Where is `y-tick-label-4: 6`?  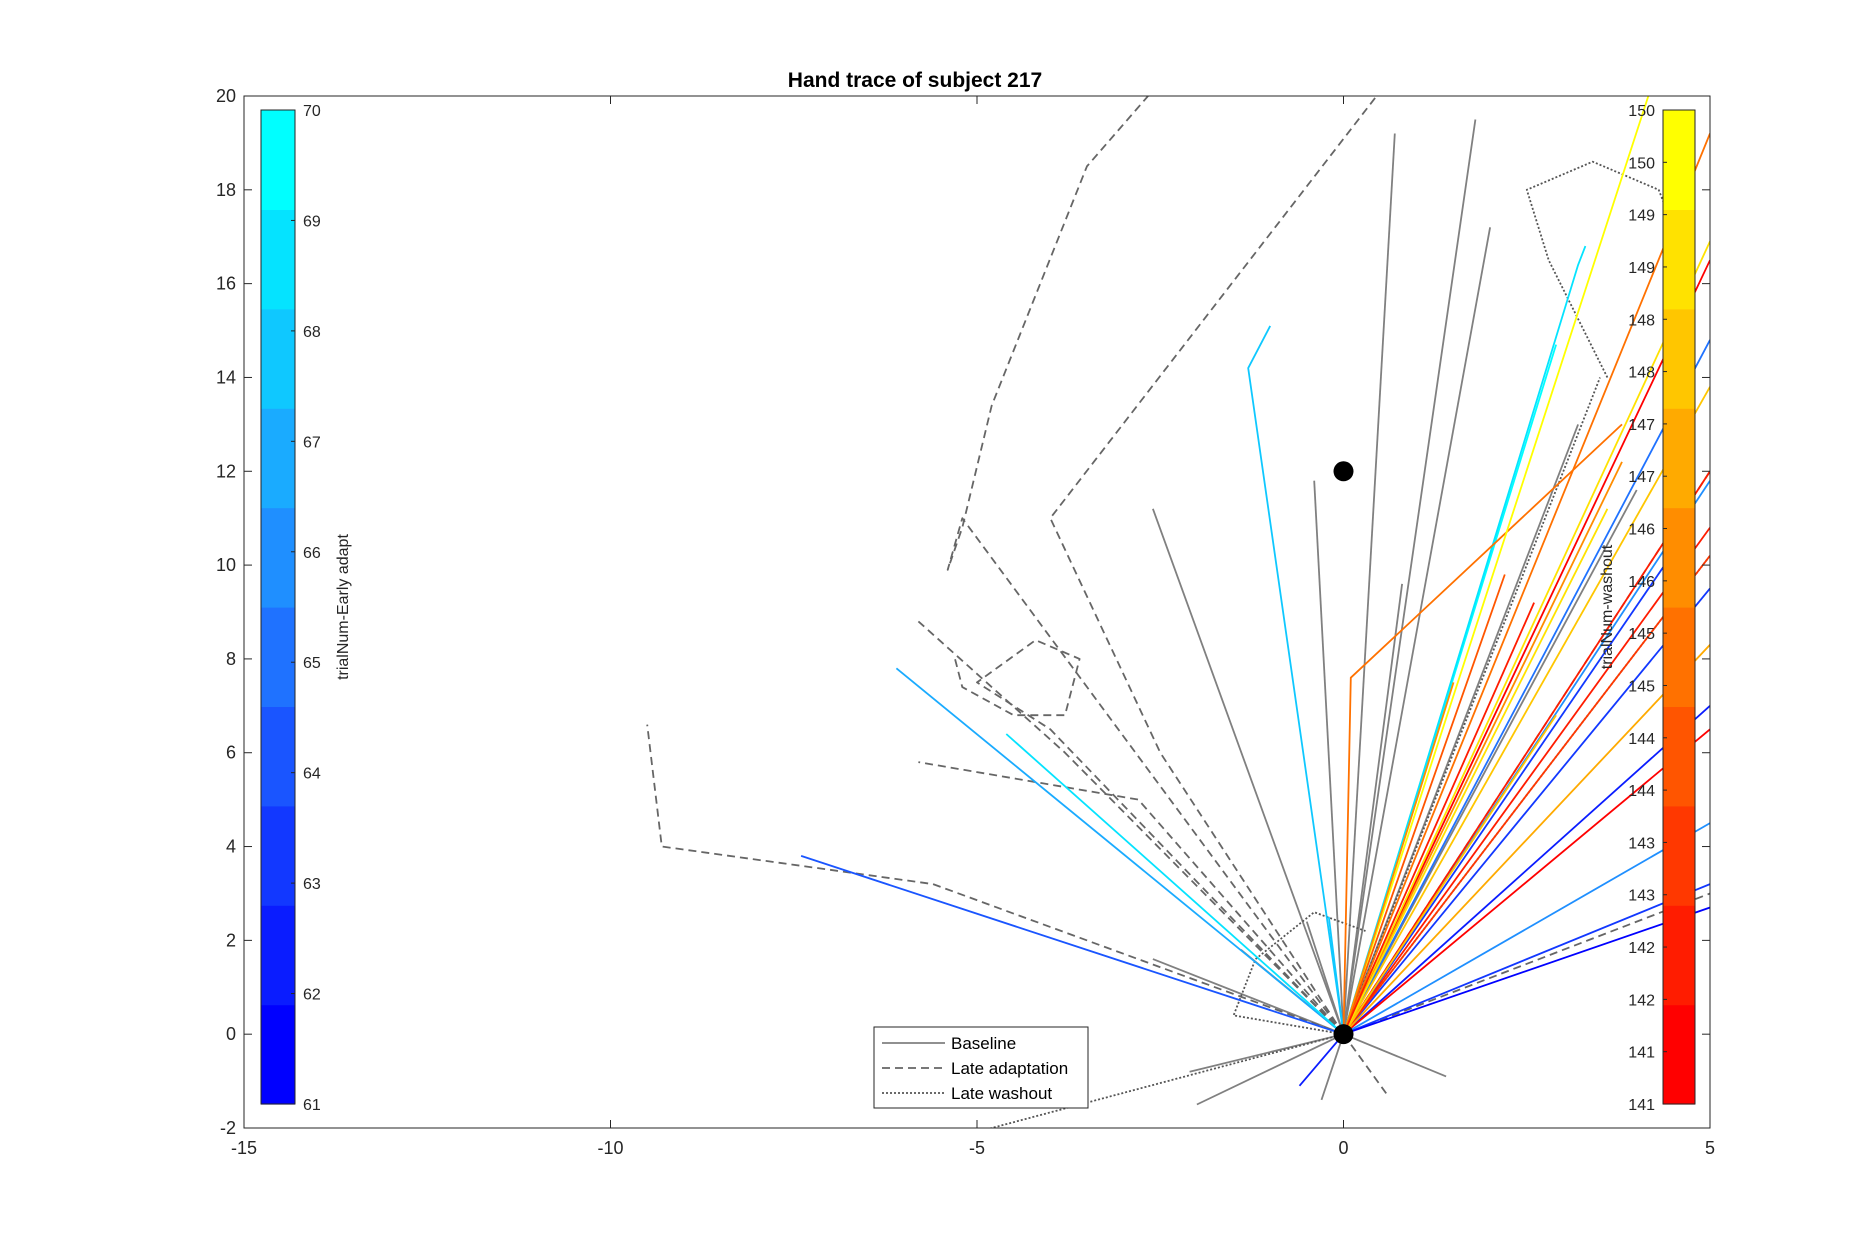
y-tick-label-4: 6 is located at coordinates (231, 753).